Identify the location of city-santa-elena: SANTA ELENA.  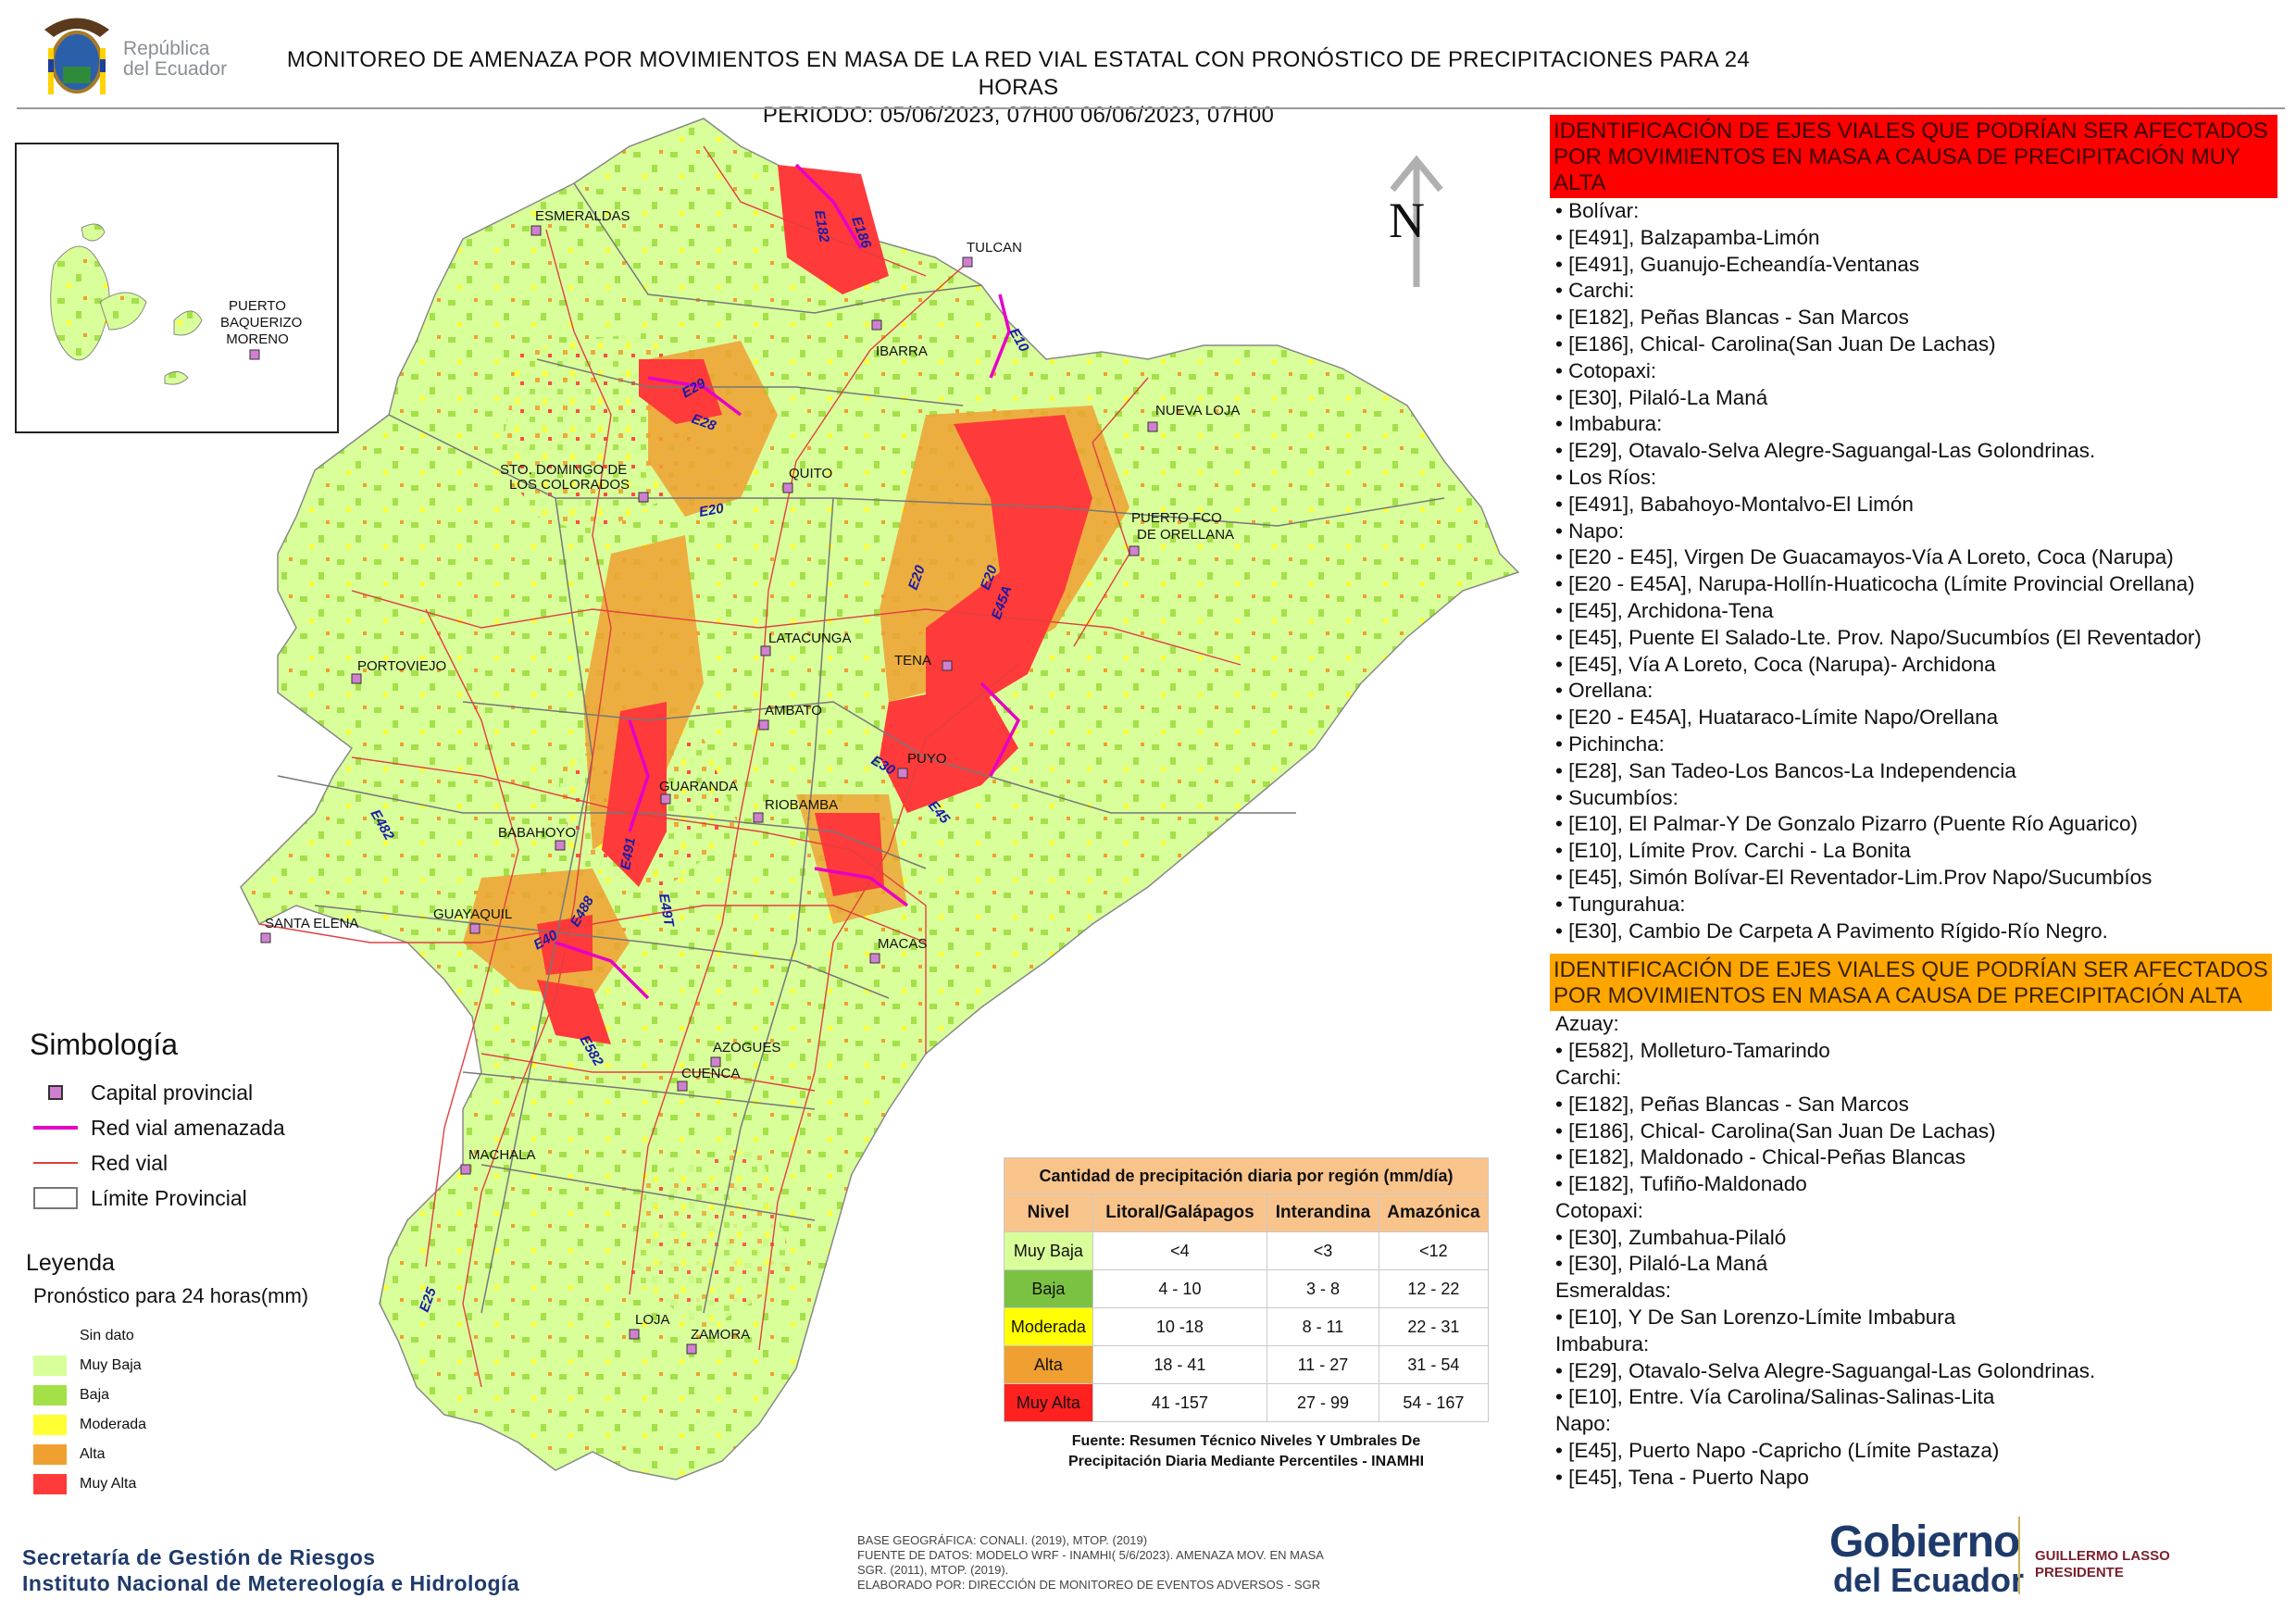
(309, 929).